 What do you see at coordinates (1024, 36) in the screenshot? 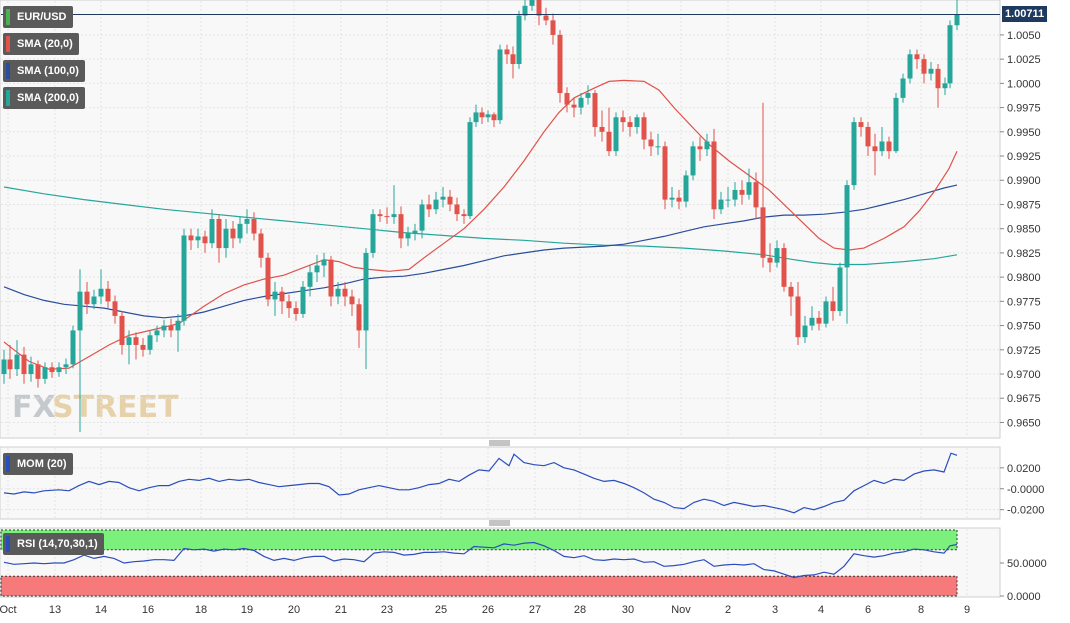
I see `y-tick-label: 1.0050` at bounding box center [1024, 36].